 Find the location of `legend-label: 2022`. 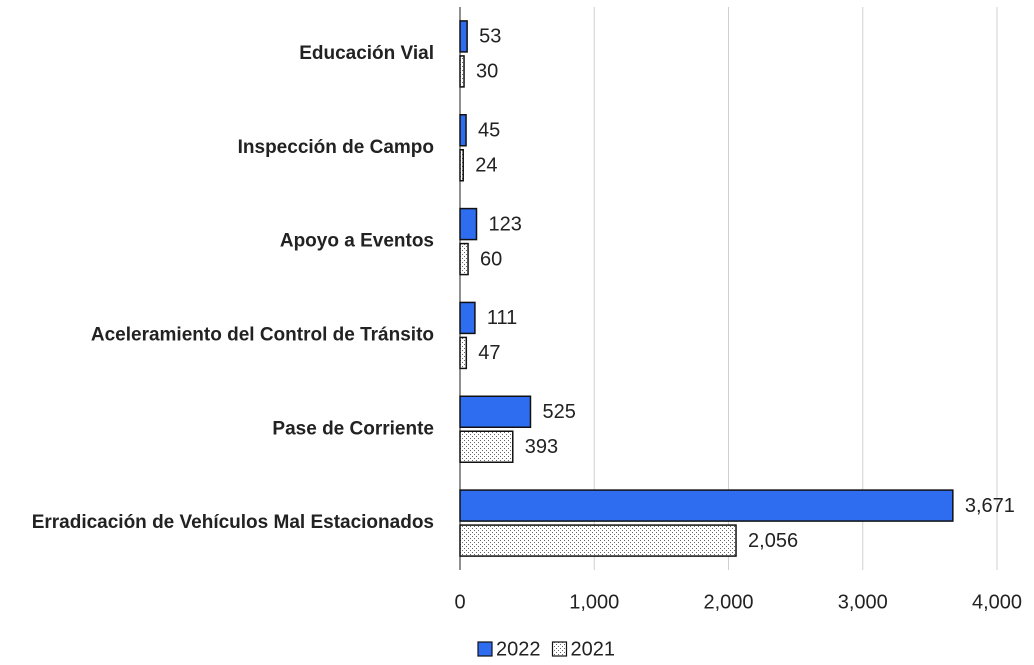

legend-label: 2022 is located at coordinates (518, 649).